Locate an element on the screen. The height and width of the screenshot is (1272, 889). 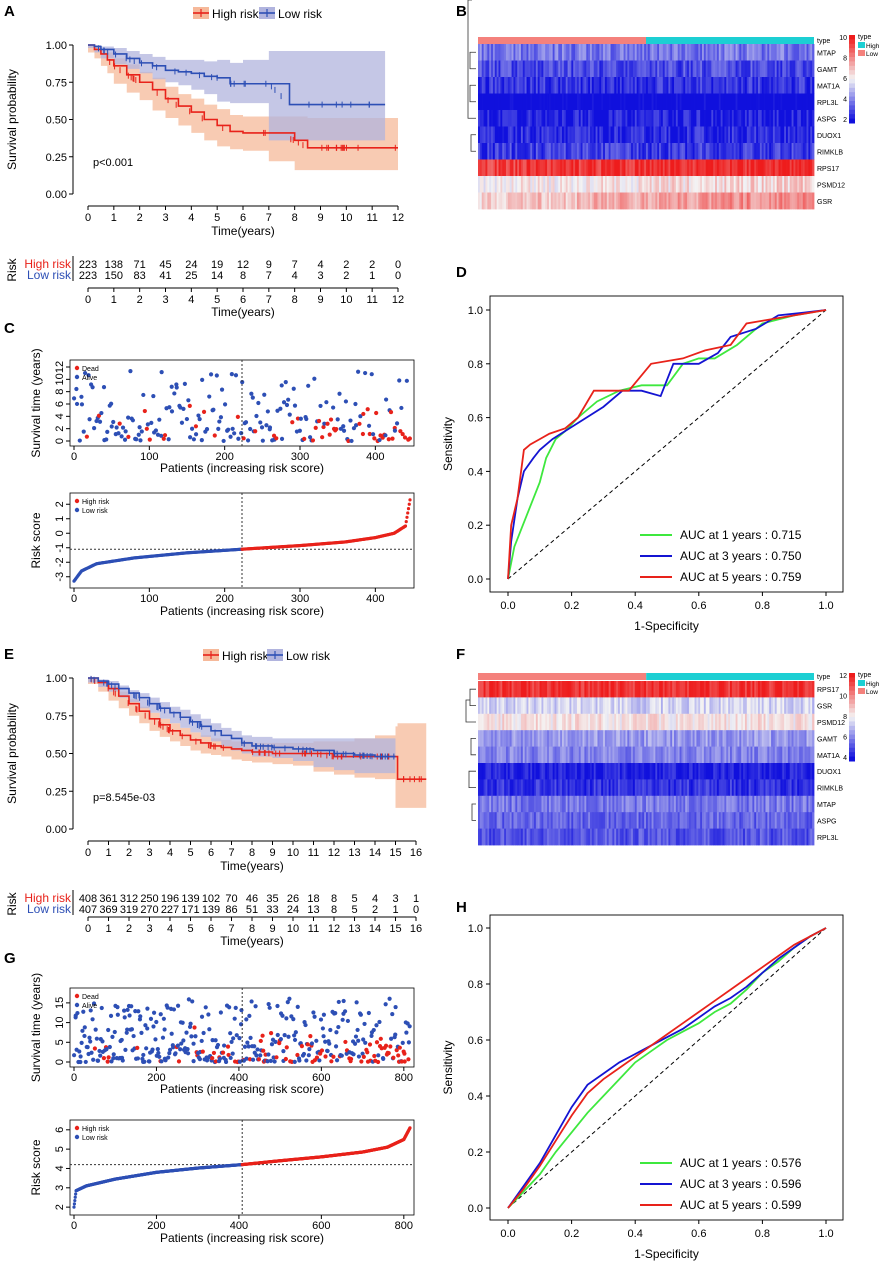
risk-x-tick-label: 0 is located at coordinates (88, 300).